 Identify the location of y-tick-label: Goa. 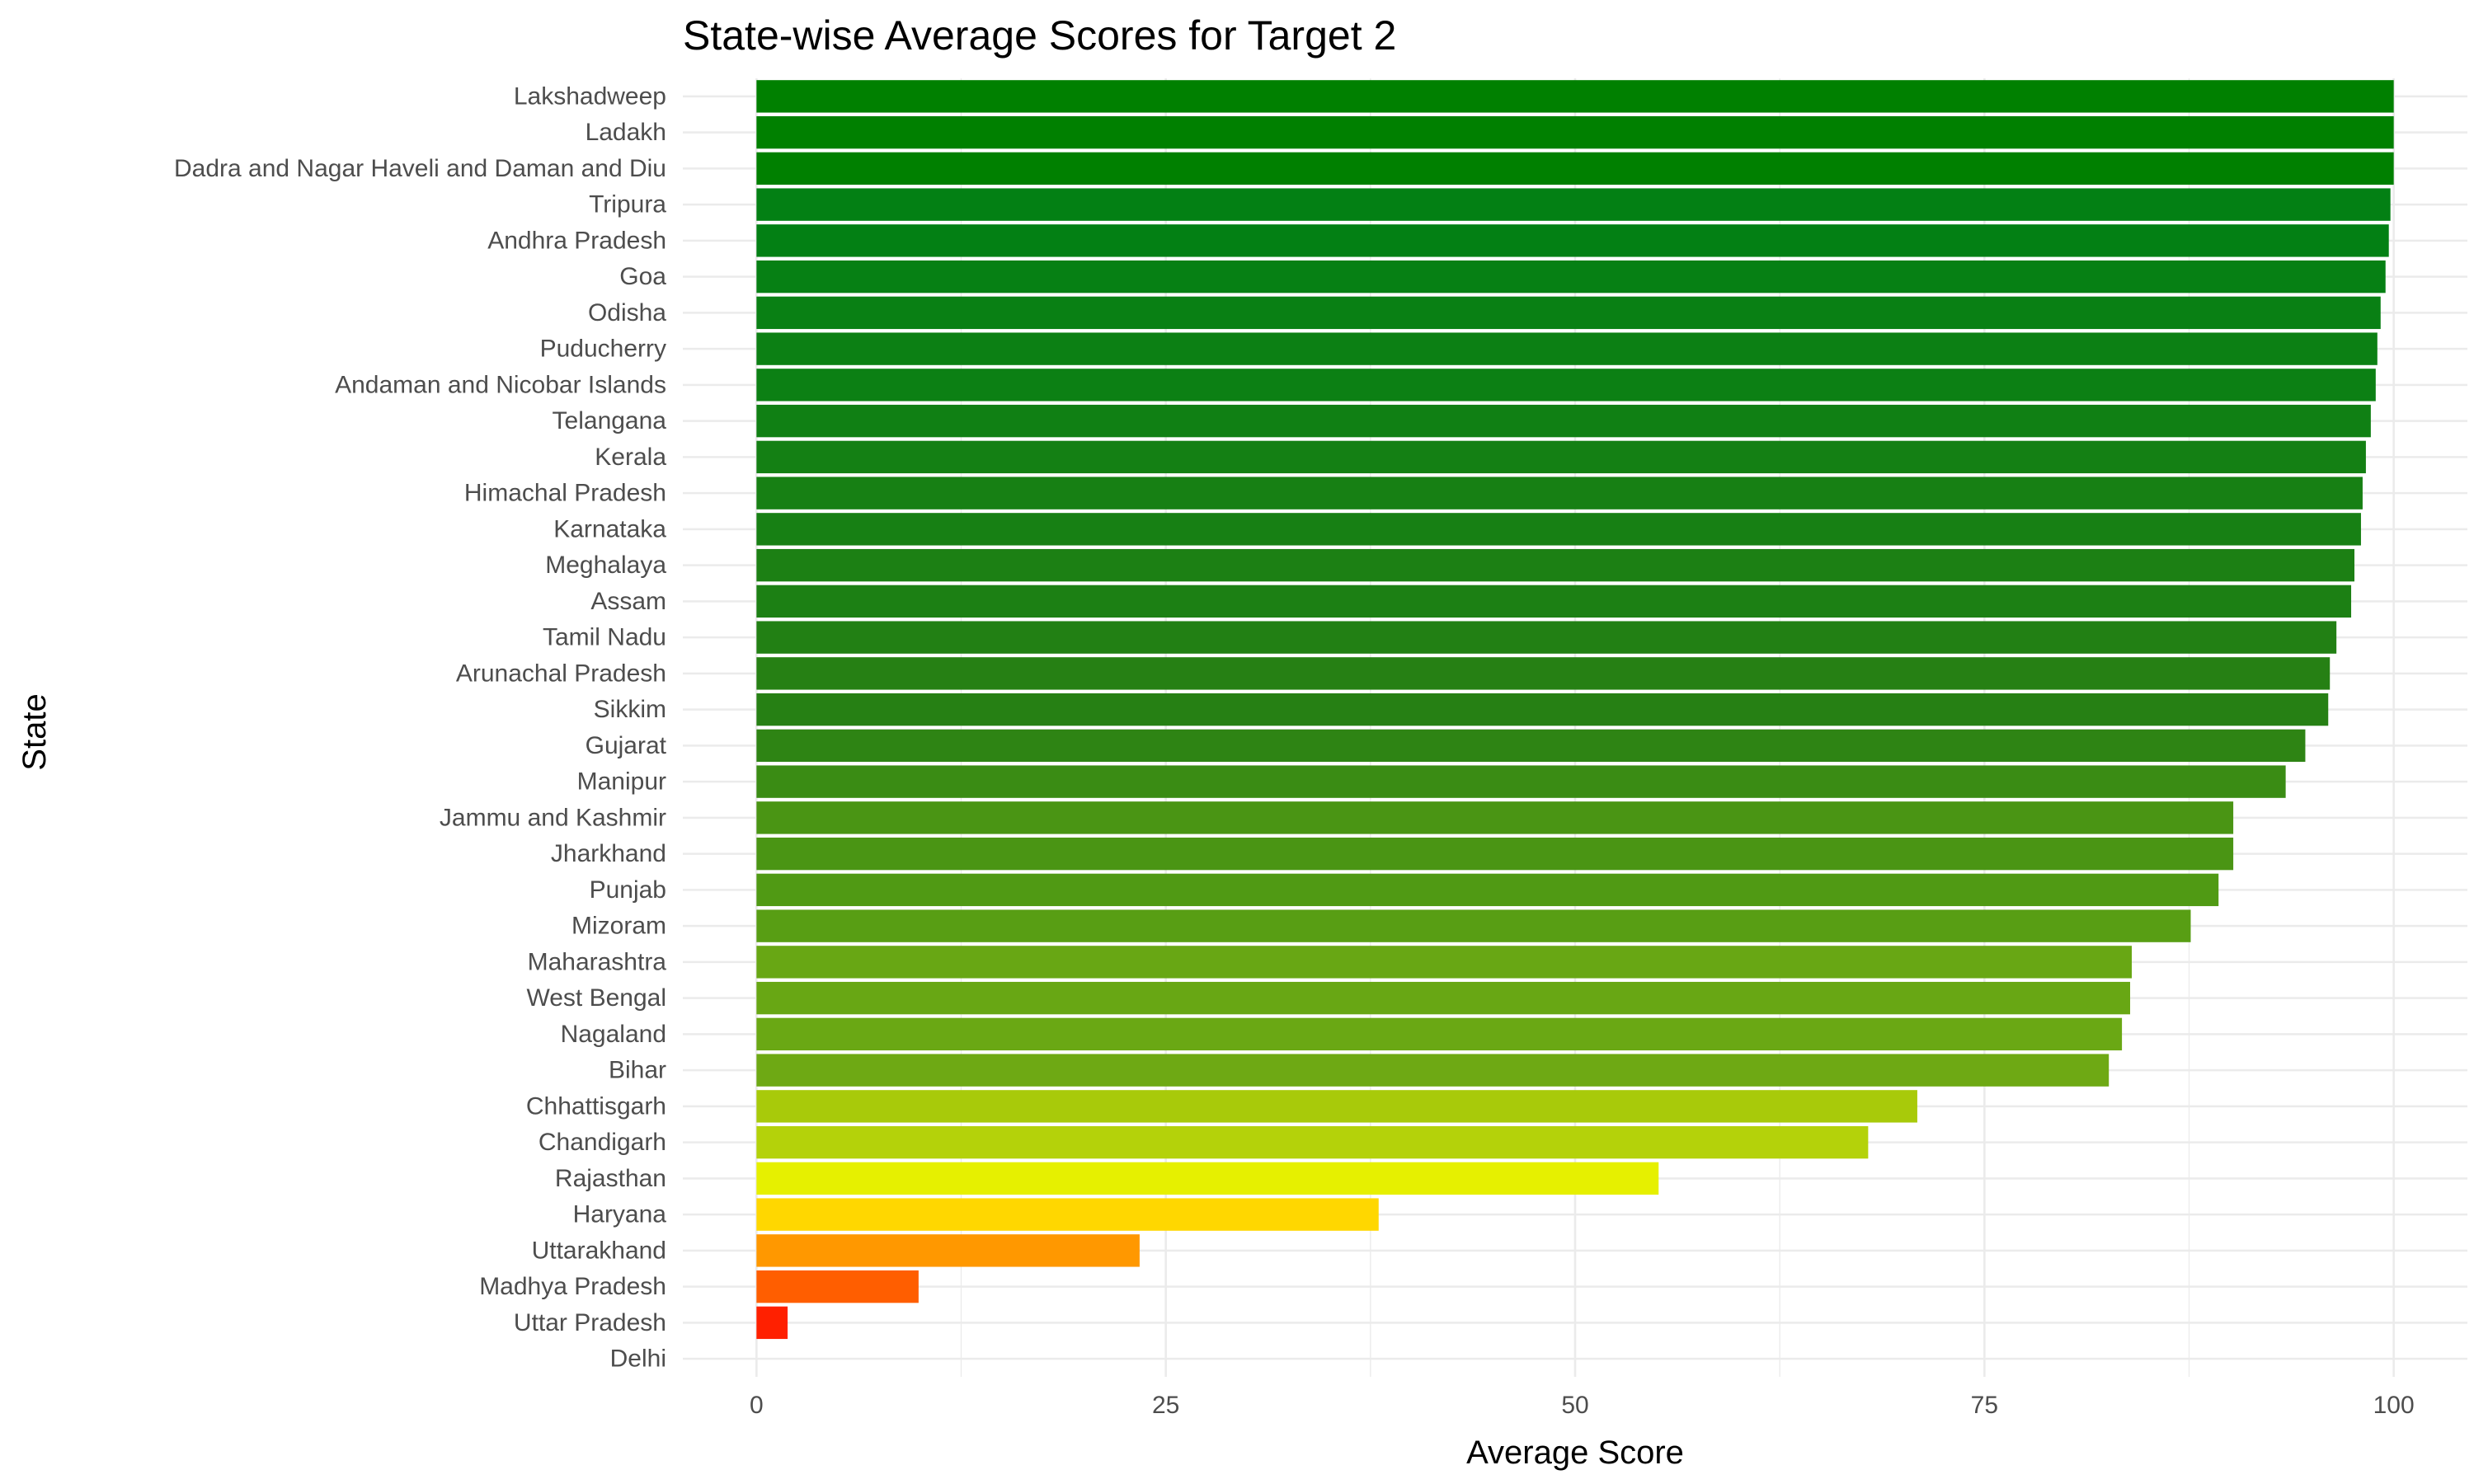
(642, 276).